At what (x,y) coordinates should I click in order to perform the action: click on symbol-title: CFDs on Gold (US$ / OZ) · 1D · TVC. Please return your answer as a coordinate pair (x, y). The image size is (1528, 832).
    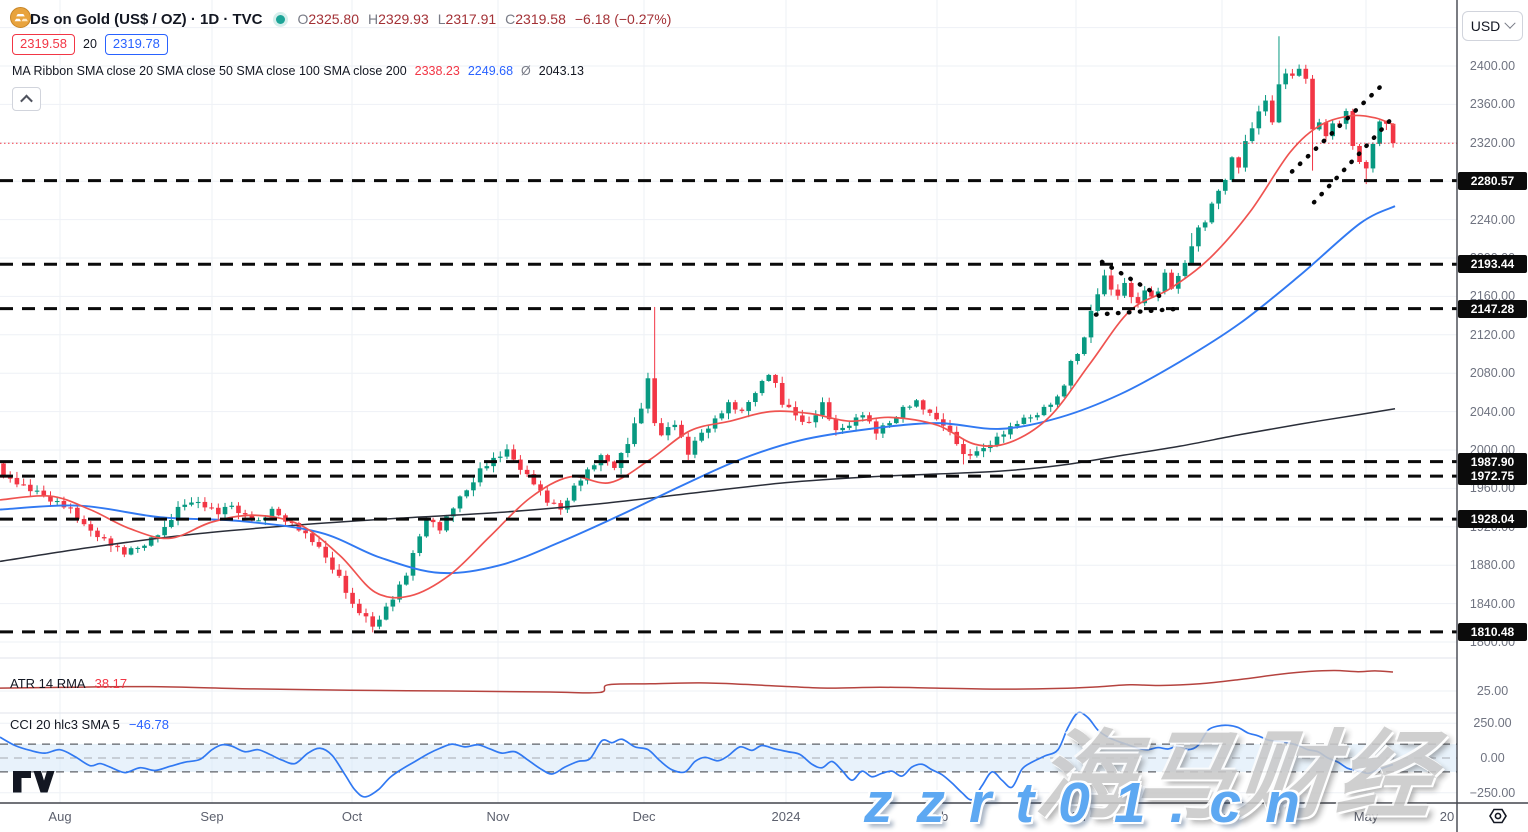
    Looking at the image, I should click on (136, 19).